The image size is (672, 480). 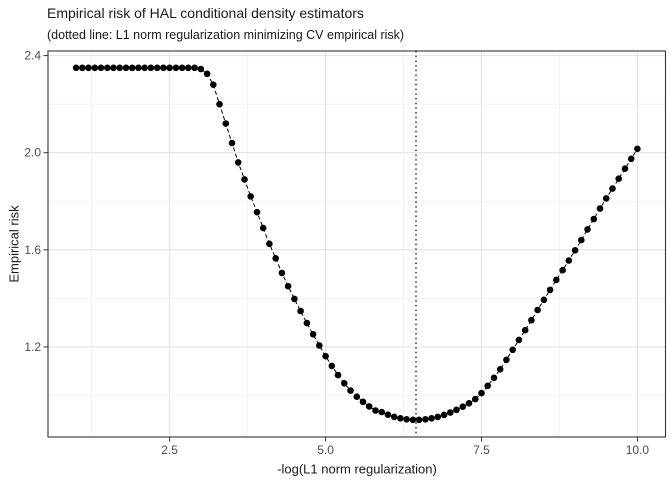 What do you see at coordinates (14, 244) in the screenshot?
I see `y-axis-title: Empirical risk` at bounding box center [14, 244].